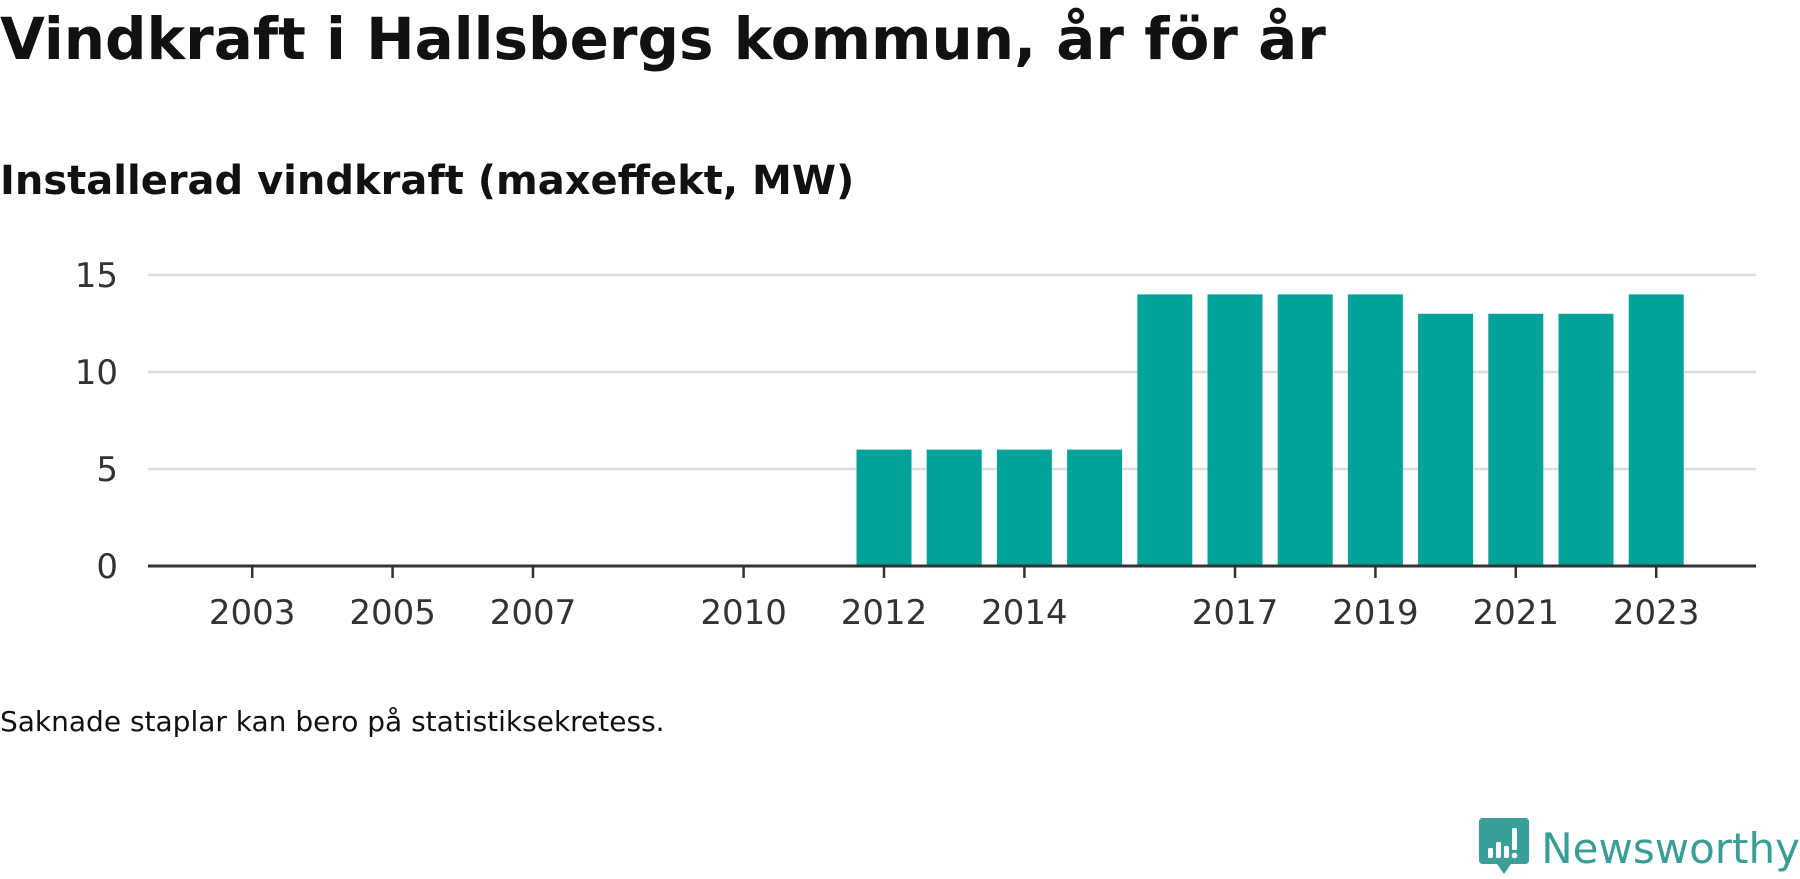 Image resolution: width=1800 pixels, height=879 pixels. What do you see at coordinates (1024, 507) in the screenshot?
I see `bar-2014` at bounding box center [1024, 507].